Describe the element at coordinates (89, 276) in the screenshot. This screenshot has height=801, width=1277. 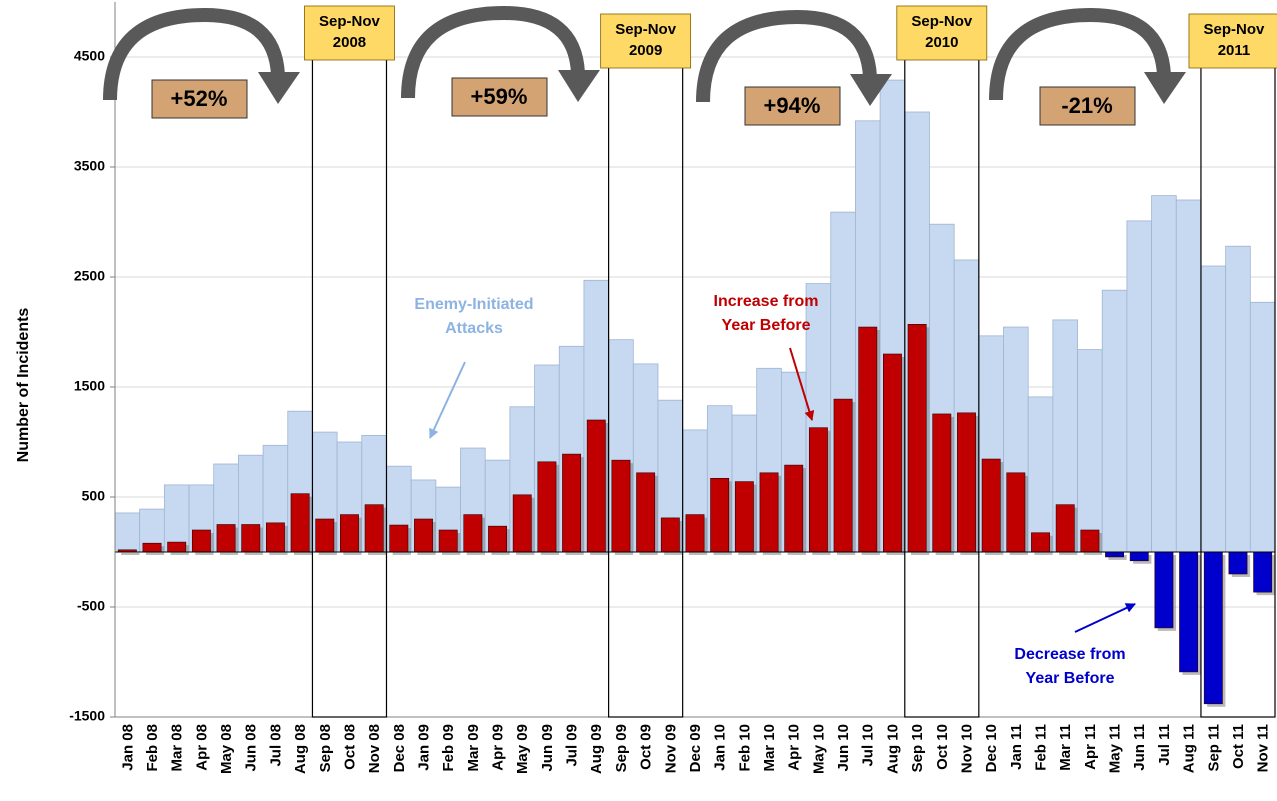
I see `y-tick-label: 2500` at that location.